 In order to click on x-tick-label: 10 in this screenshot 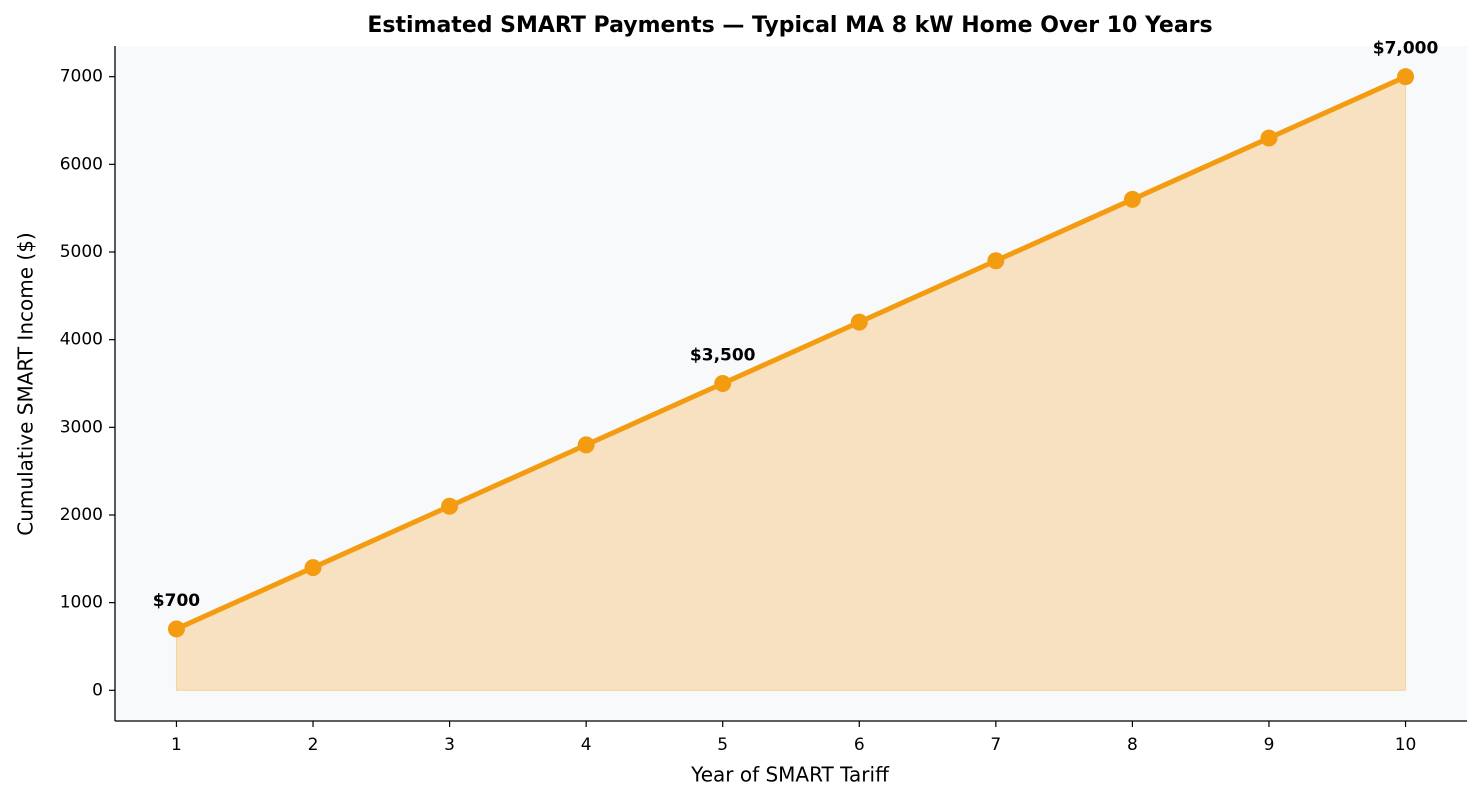, I will do `click(1406, 745)`.